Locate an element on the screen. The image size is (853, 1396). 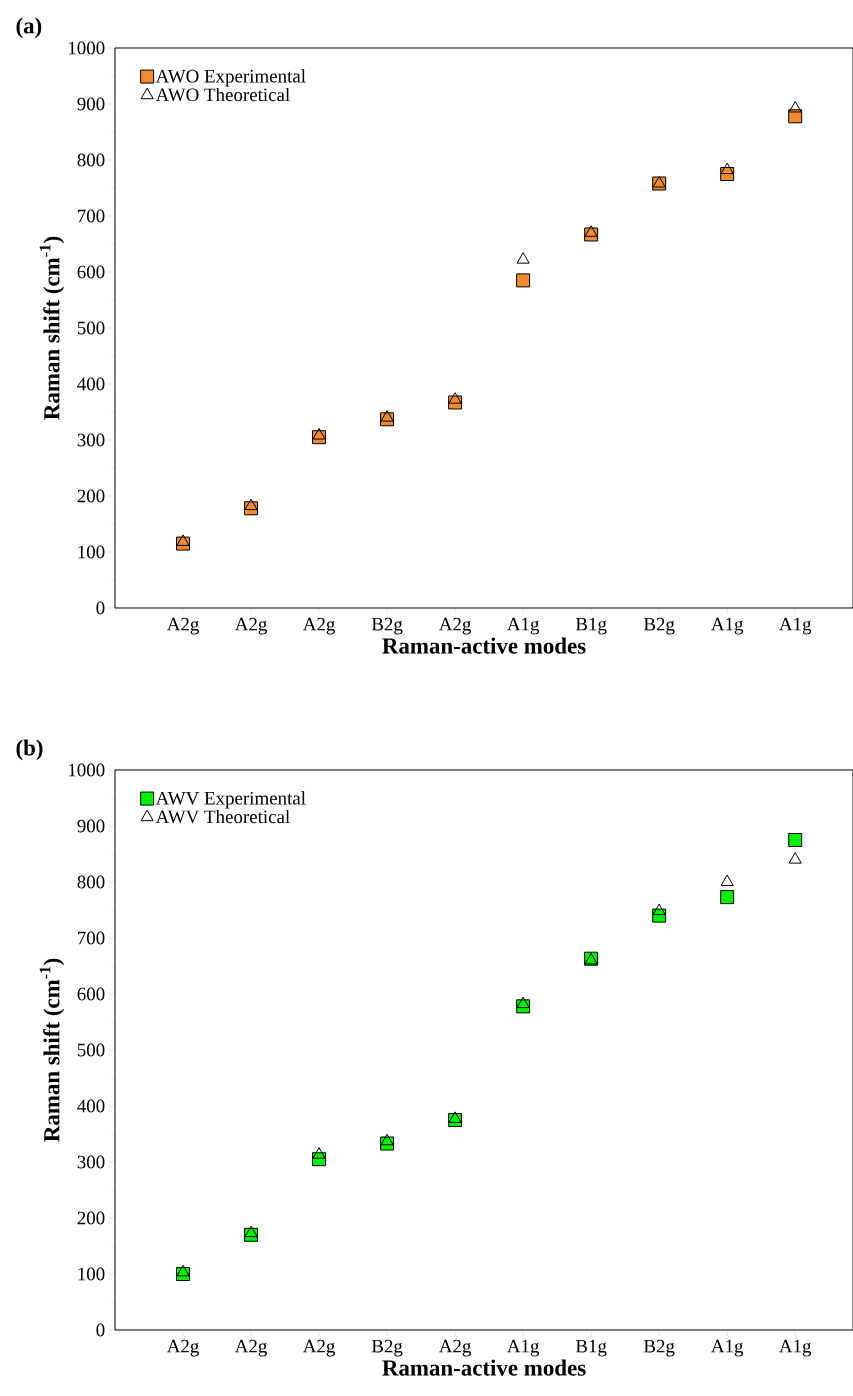
chart-title: (b) is located at coordinates (29, 750).